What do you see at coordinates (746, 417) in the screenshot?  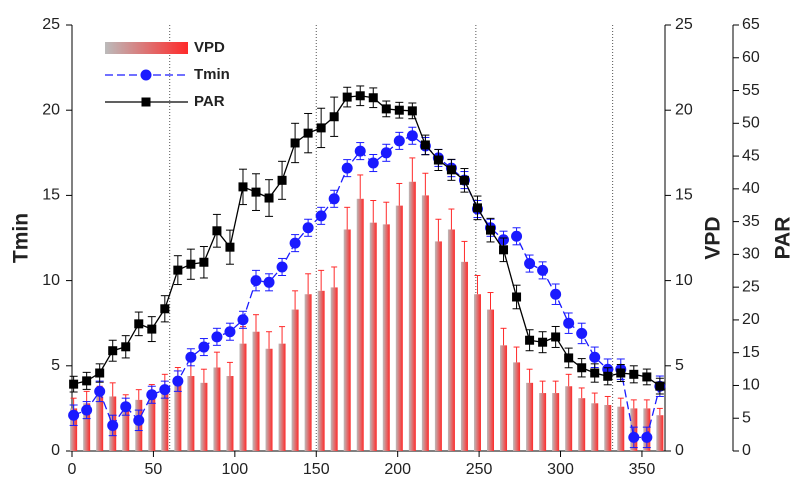 I see `y3-tick-label: 5` at bounding box center [746, 417].